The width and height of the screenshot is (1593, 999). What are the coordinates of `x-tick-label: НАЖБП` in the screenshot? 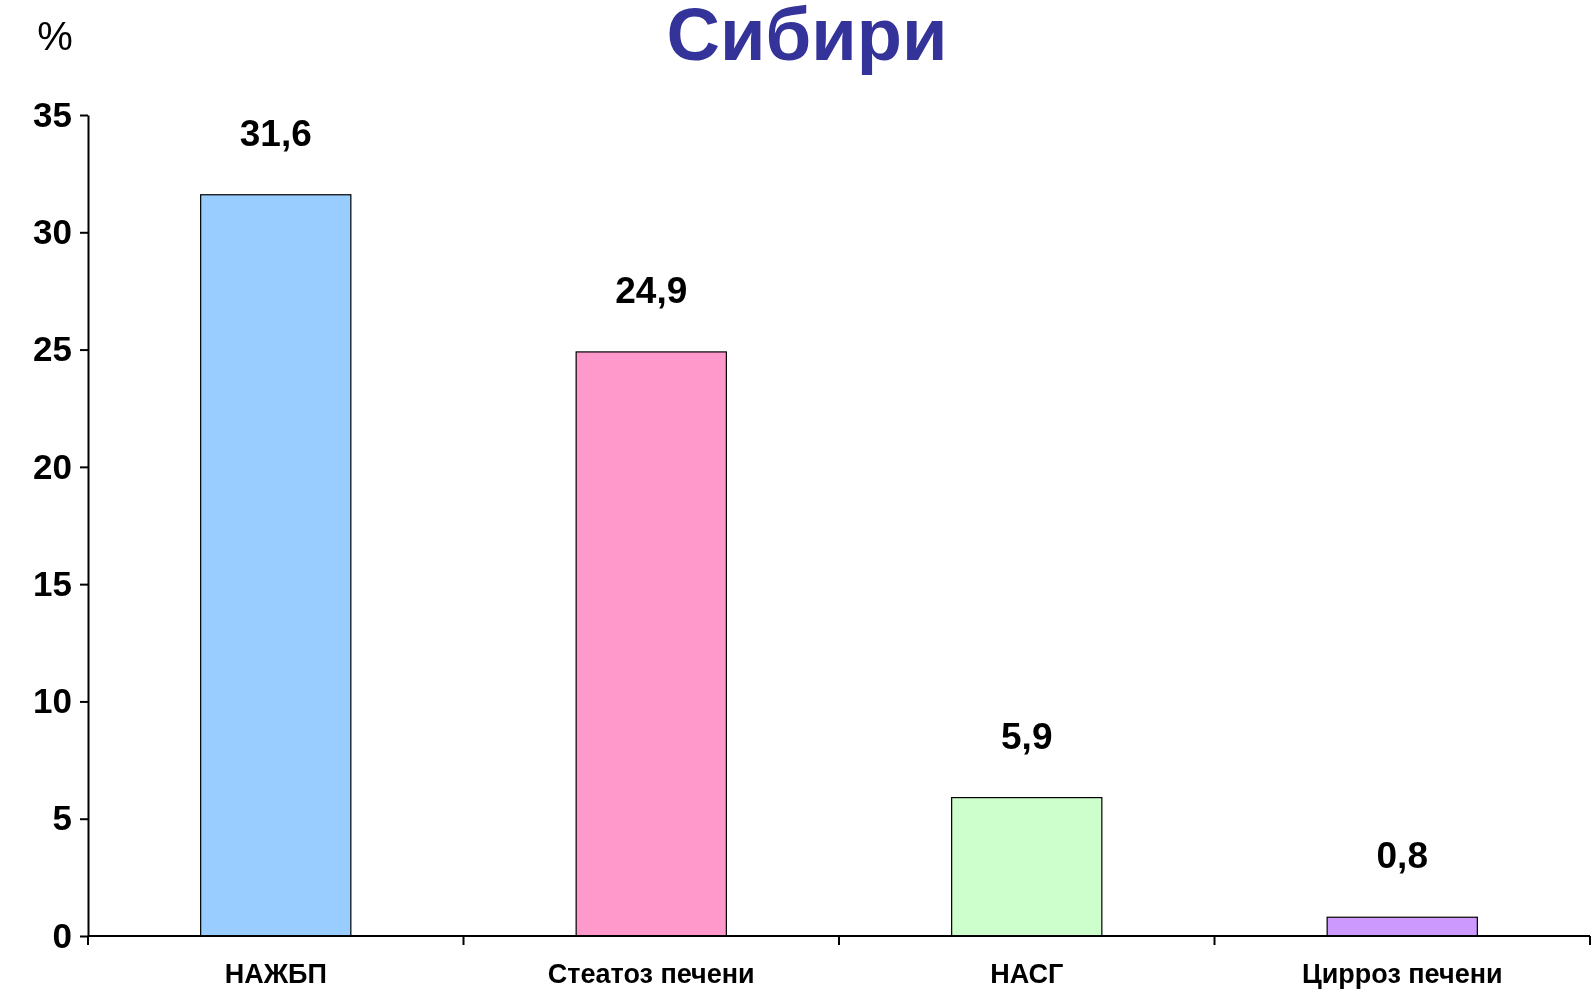 It's located at (275, 974).